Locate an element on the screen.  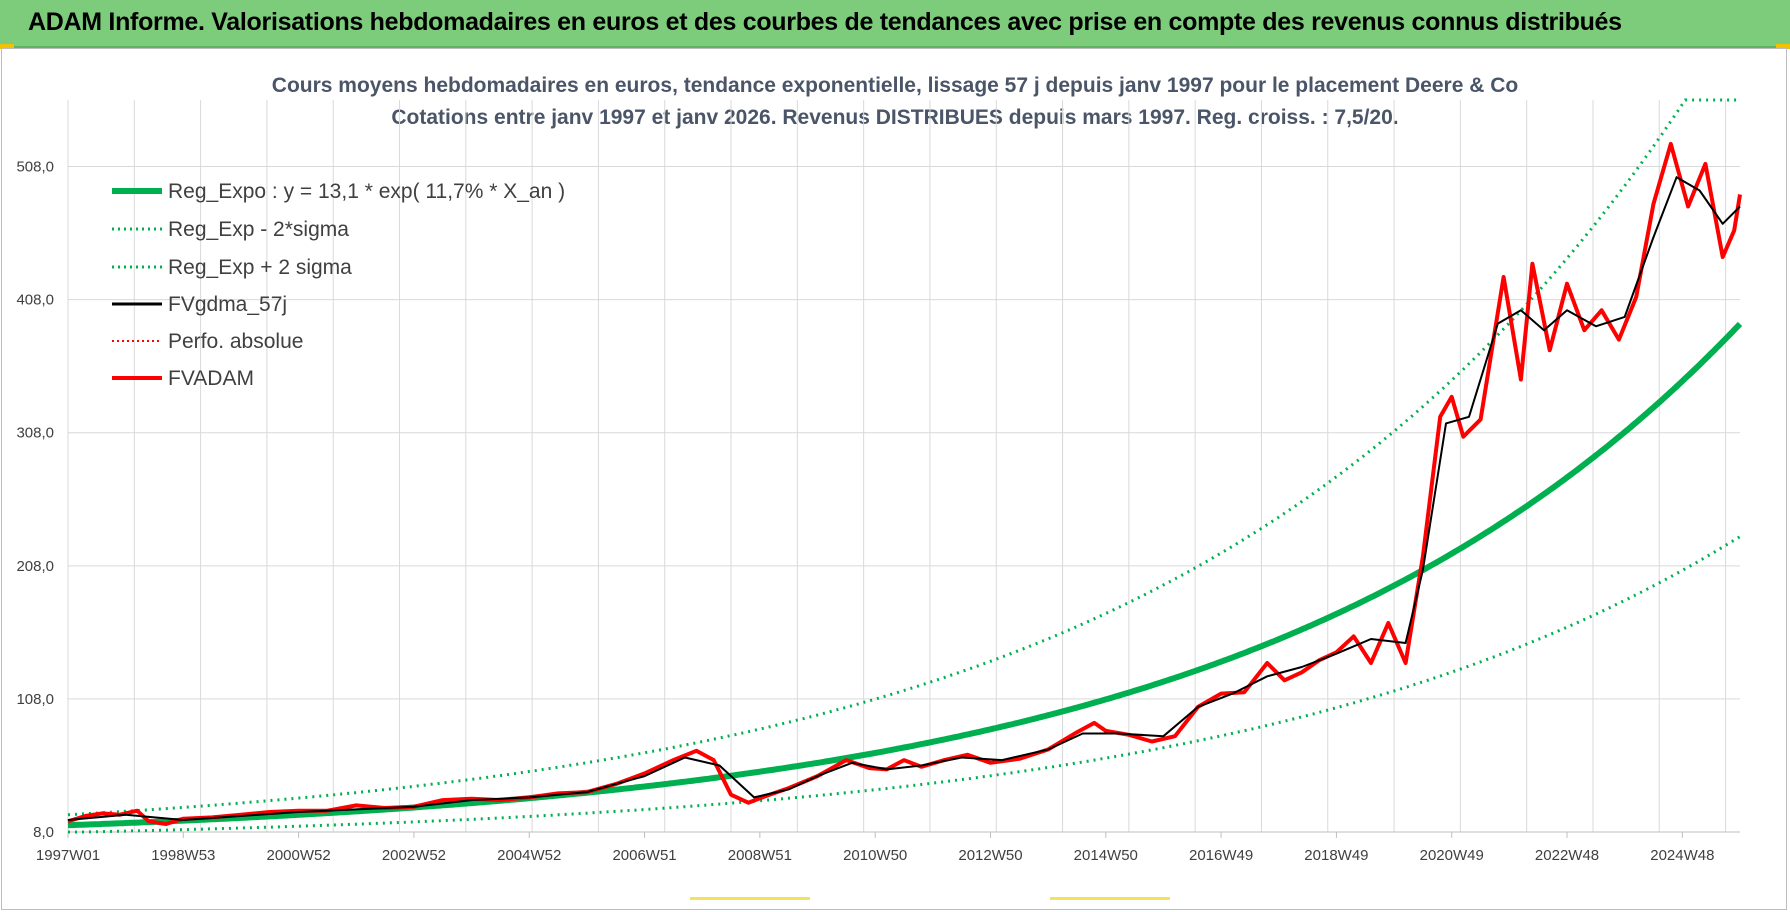
x-tick-label: 2012W50 is located at coordinates (990, 855).